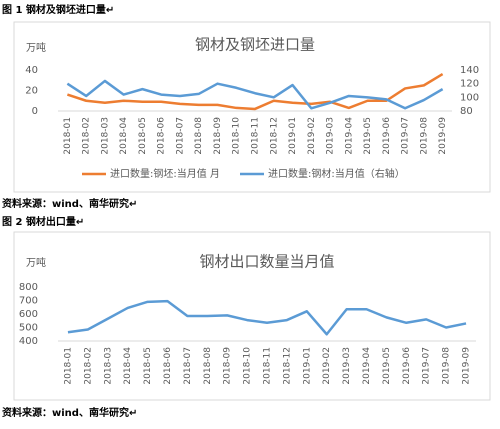 This screenshot has width=500, height=429. Describe the element at coordinates (466, 111) in the screenshot. I see `y2-tick-label: 80` at that location.